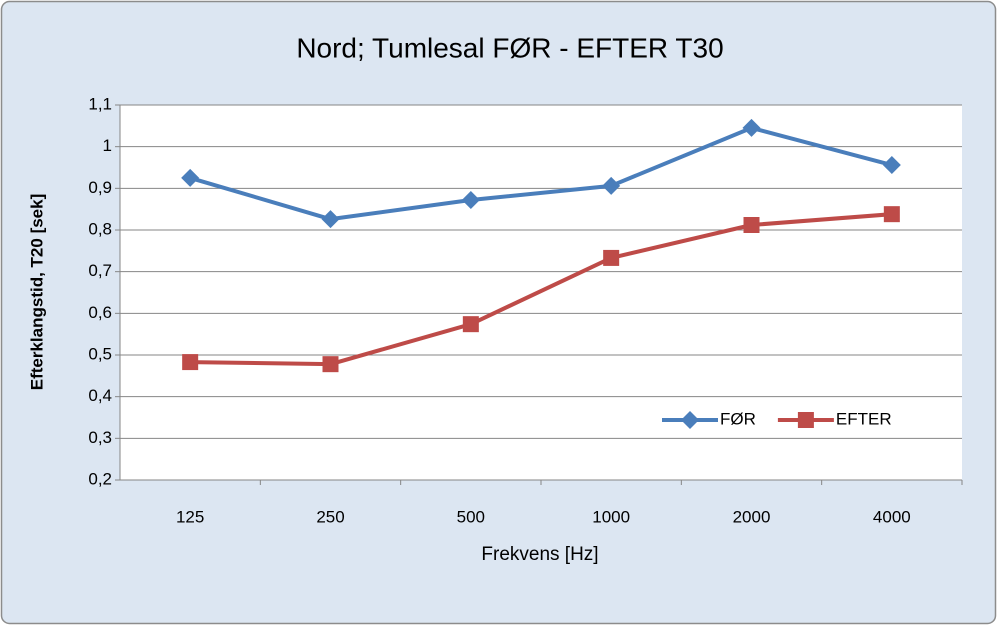 This screenshot has width=997, height=625. What do you see at coordinates (471, 516) in the screenshot?
I see `x-tick-label: 500` at bounding box center [471, 516].